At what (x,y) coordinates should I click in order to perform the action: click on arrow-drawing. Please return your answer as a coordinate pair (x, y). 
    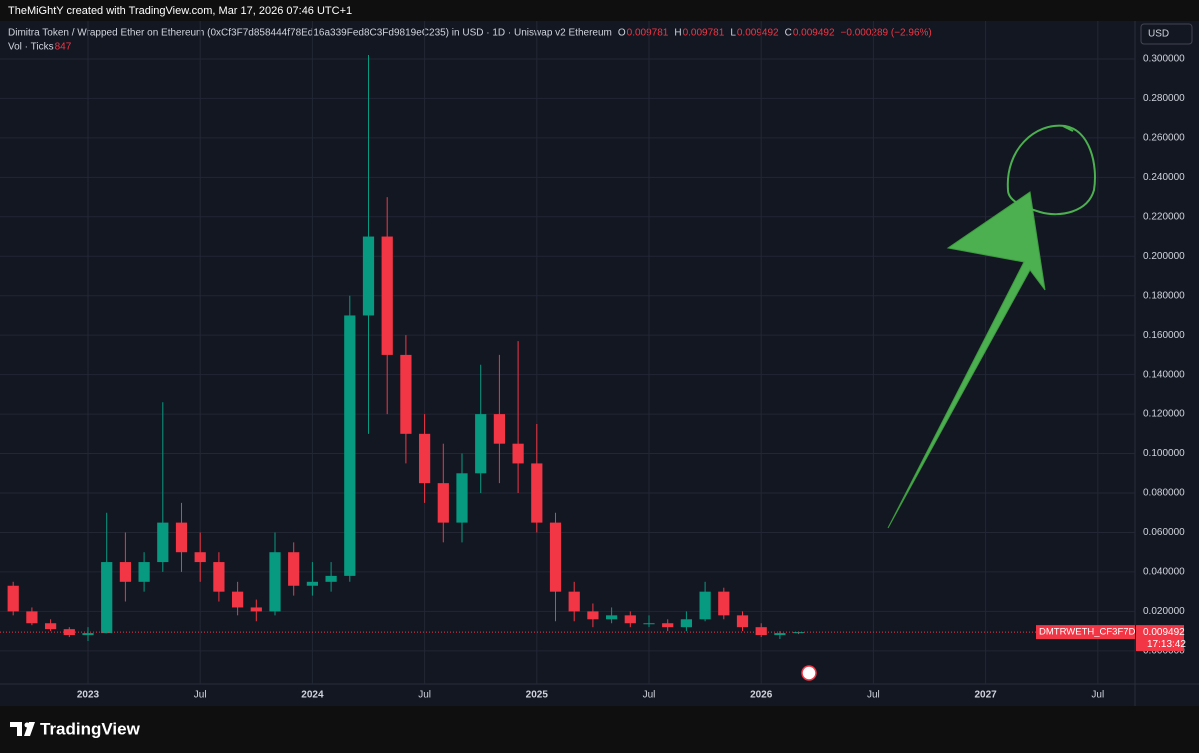
    Looking at the image, I should click on (966, 360).